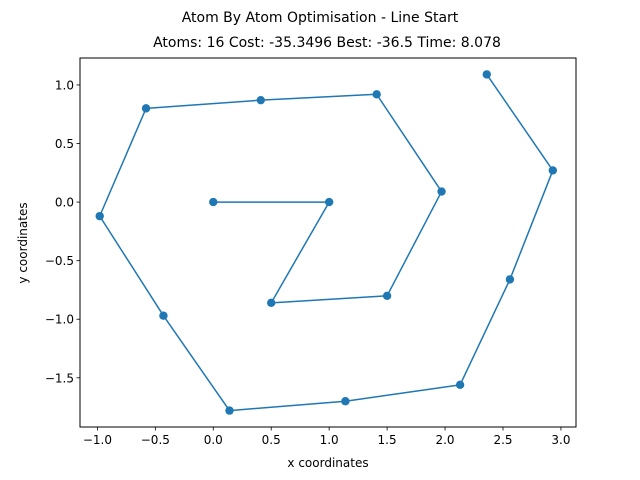 This screenshot has height=480, width=640. I want to click on y-tick-label: −1.0, so click(59, 320).